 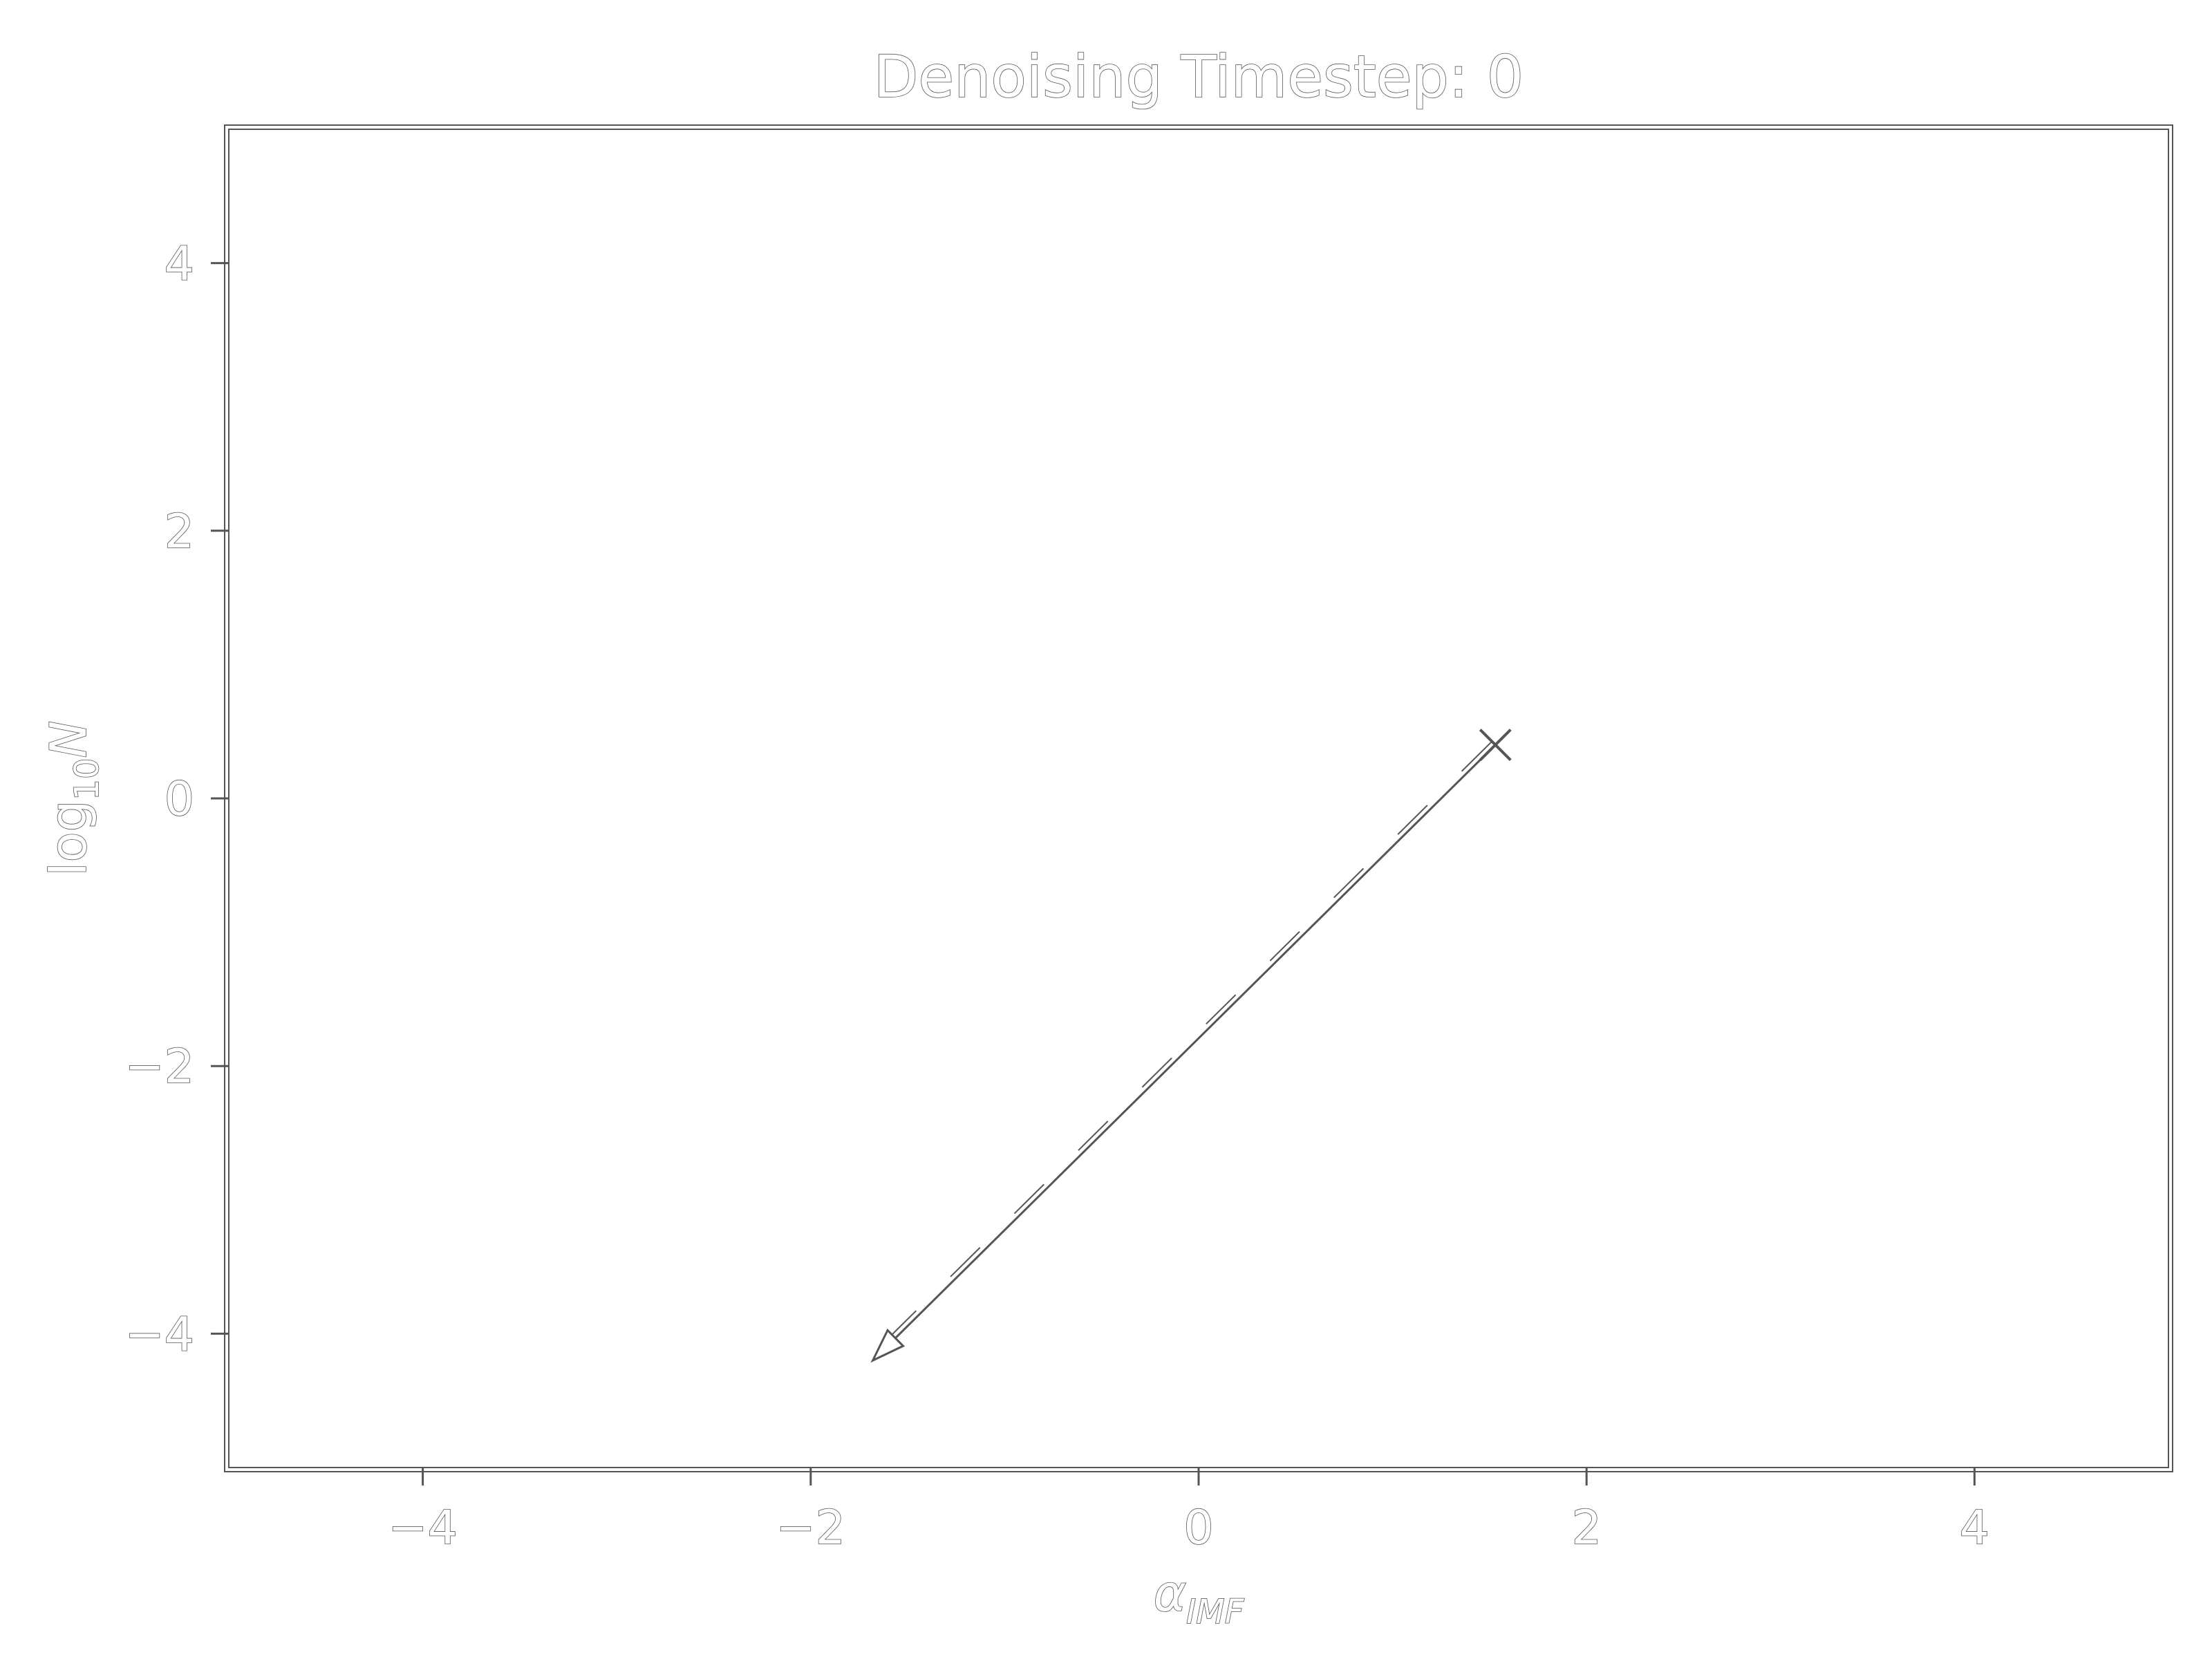 I want to click on trajectory-line, so click(x=1185, y=1053).